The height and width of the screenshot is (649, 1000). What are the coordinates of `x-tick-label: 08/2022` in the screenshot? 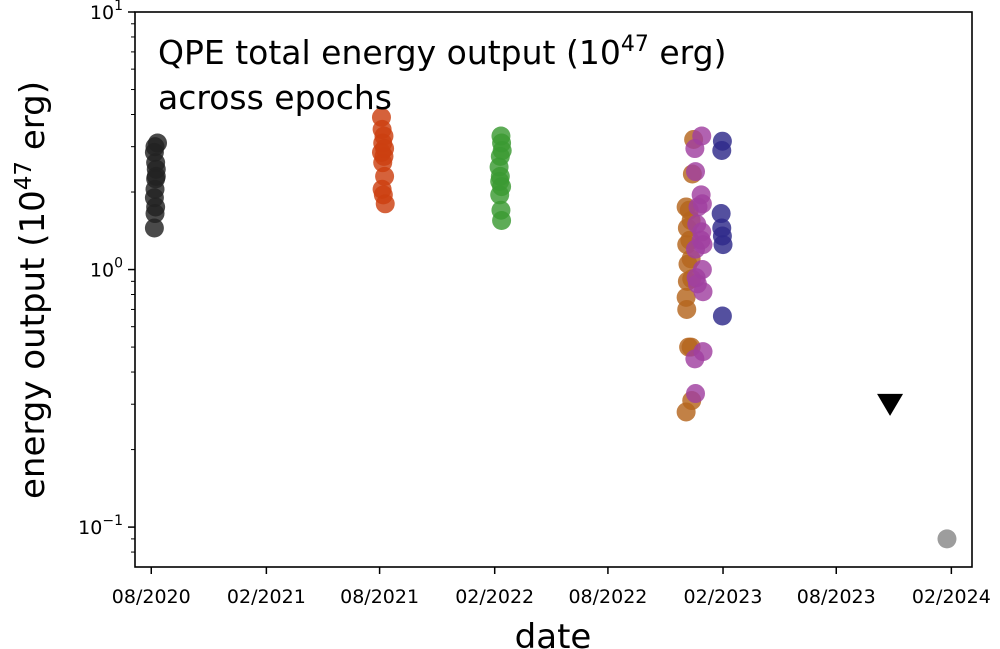 It's located at (607, 597).